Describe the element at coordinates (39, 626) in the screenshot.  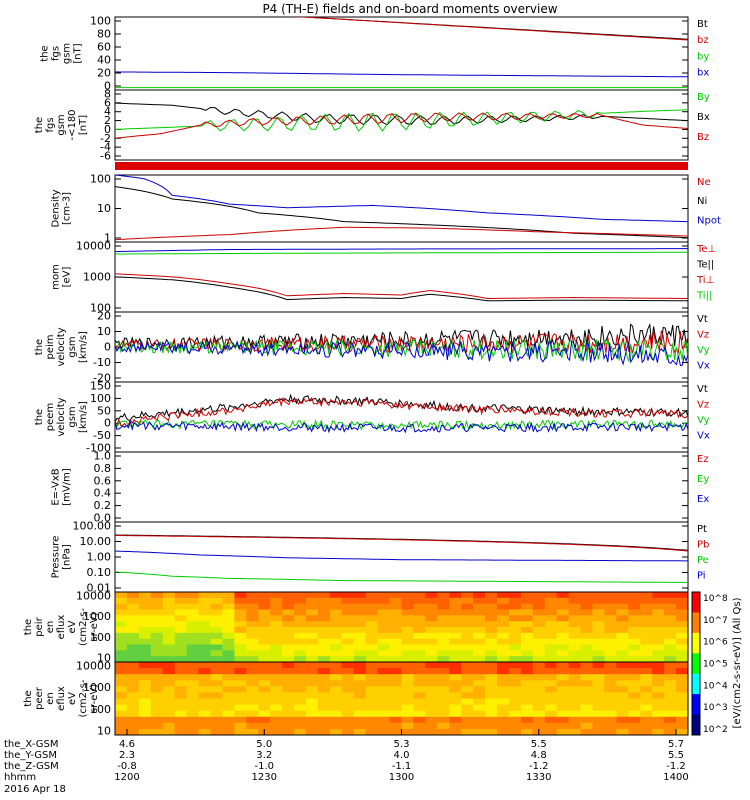
I see `y-axis-label: peir` at that location.